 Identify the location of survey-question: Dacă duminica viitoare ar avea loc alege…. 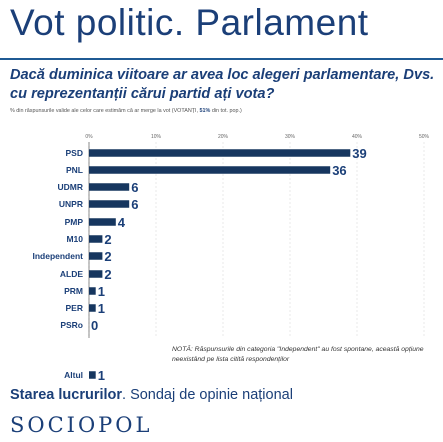
(222, 84).